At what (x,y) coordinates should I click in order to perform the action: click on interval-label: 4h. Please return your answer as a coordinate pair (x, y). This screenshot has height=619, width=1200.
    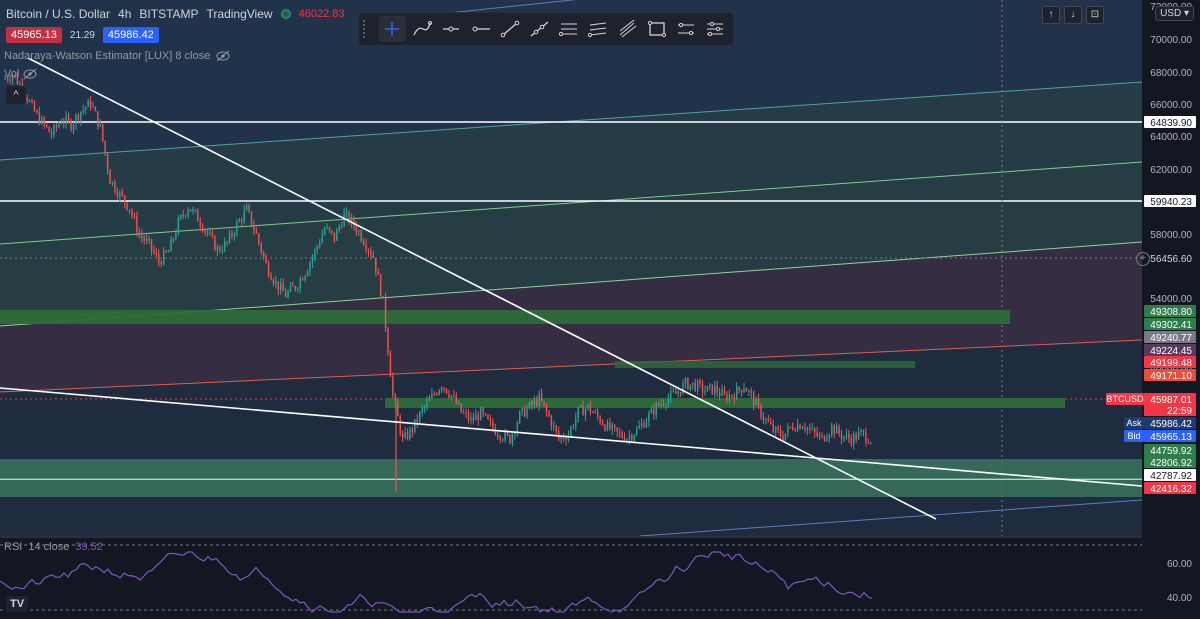
    Looking at the image, I should click on (125, 14).